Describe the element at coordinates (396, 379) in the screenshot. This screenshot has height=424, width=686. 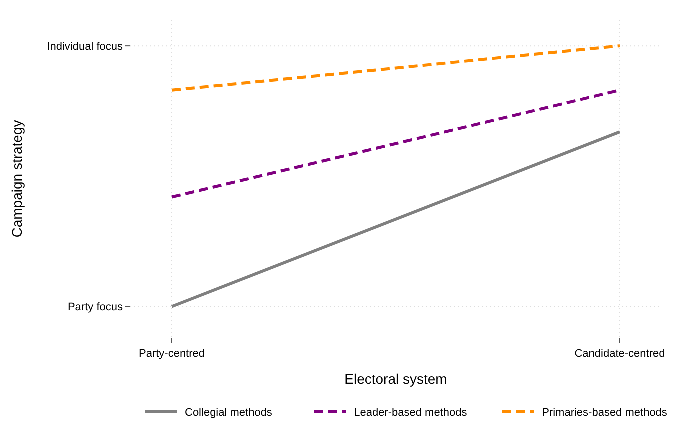
I see `x-axis-title: Electoral system` at that location.